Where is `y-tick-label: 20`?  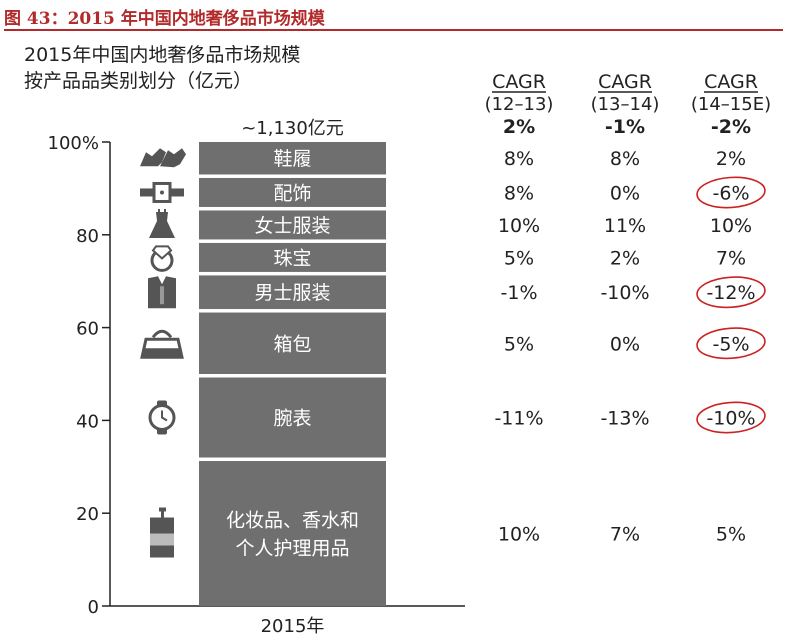
y-tick-label: 20 is located at coordinates (87, 514).